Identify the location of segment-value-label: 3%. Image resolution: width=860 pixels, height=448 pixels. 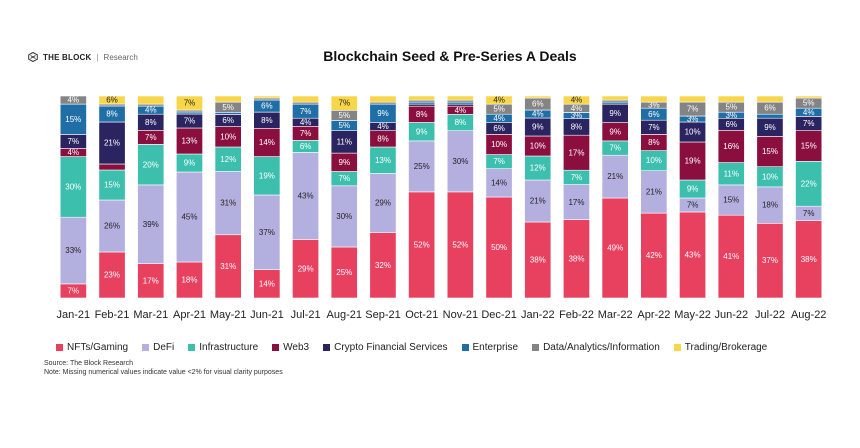
(732, 115).